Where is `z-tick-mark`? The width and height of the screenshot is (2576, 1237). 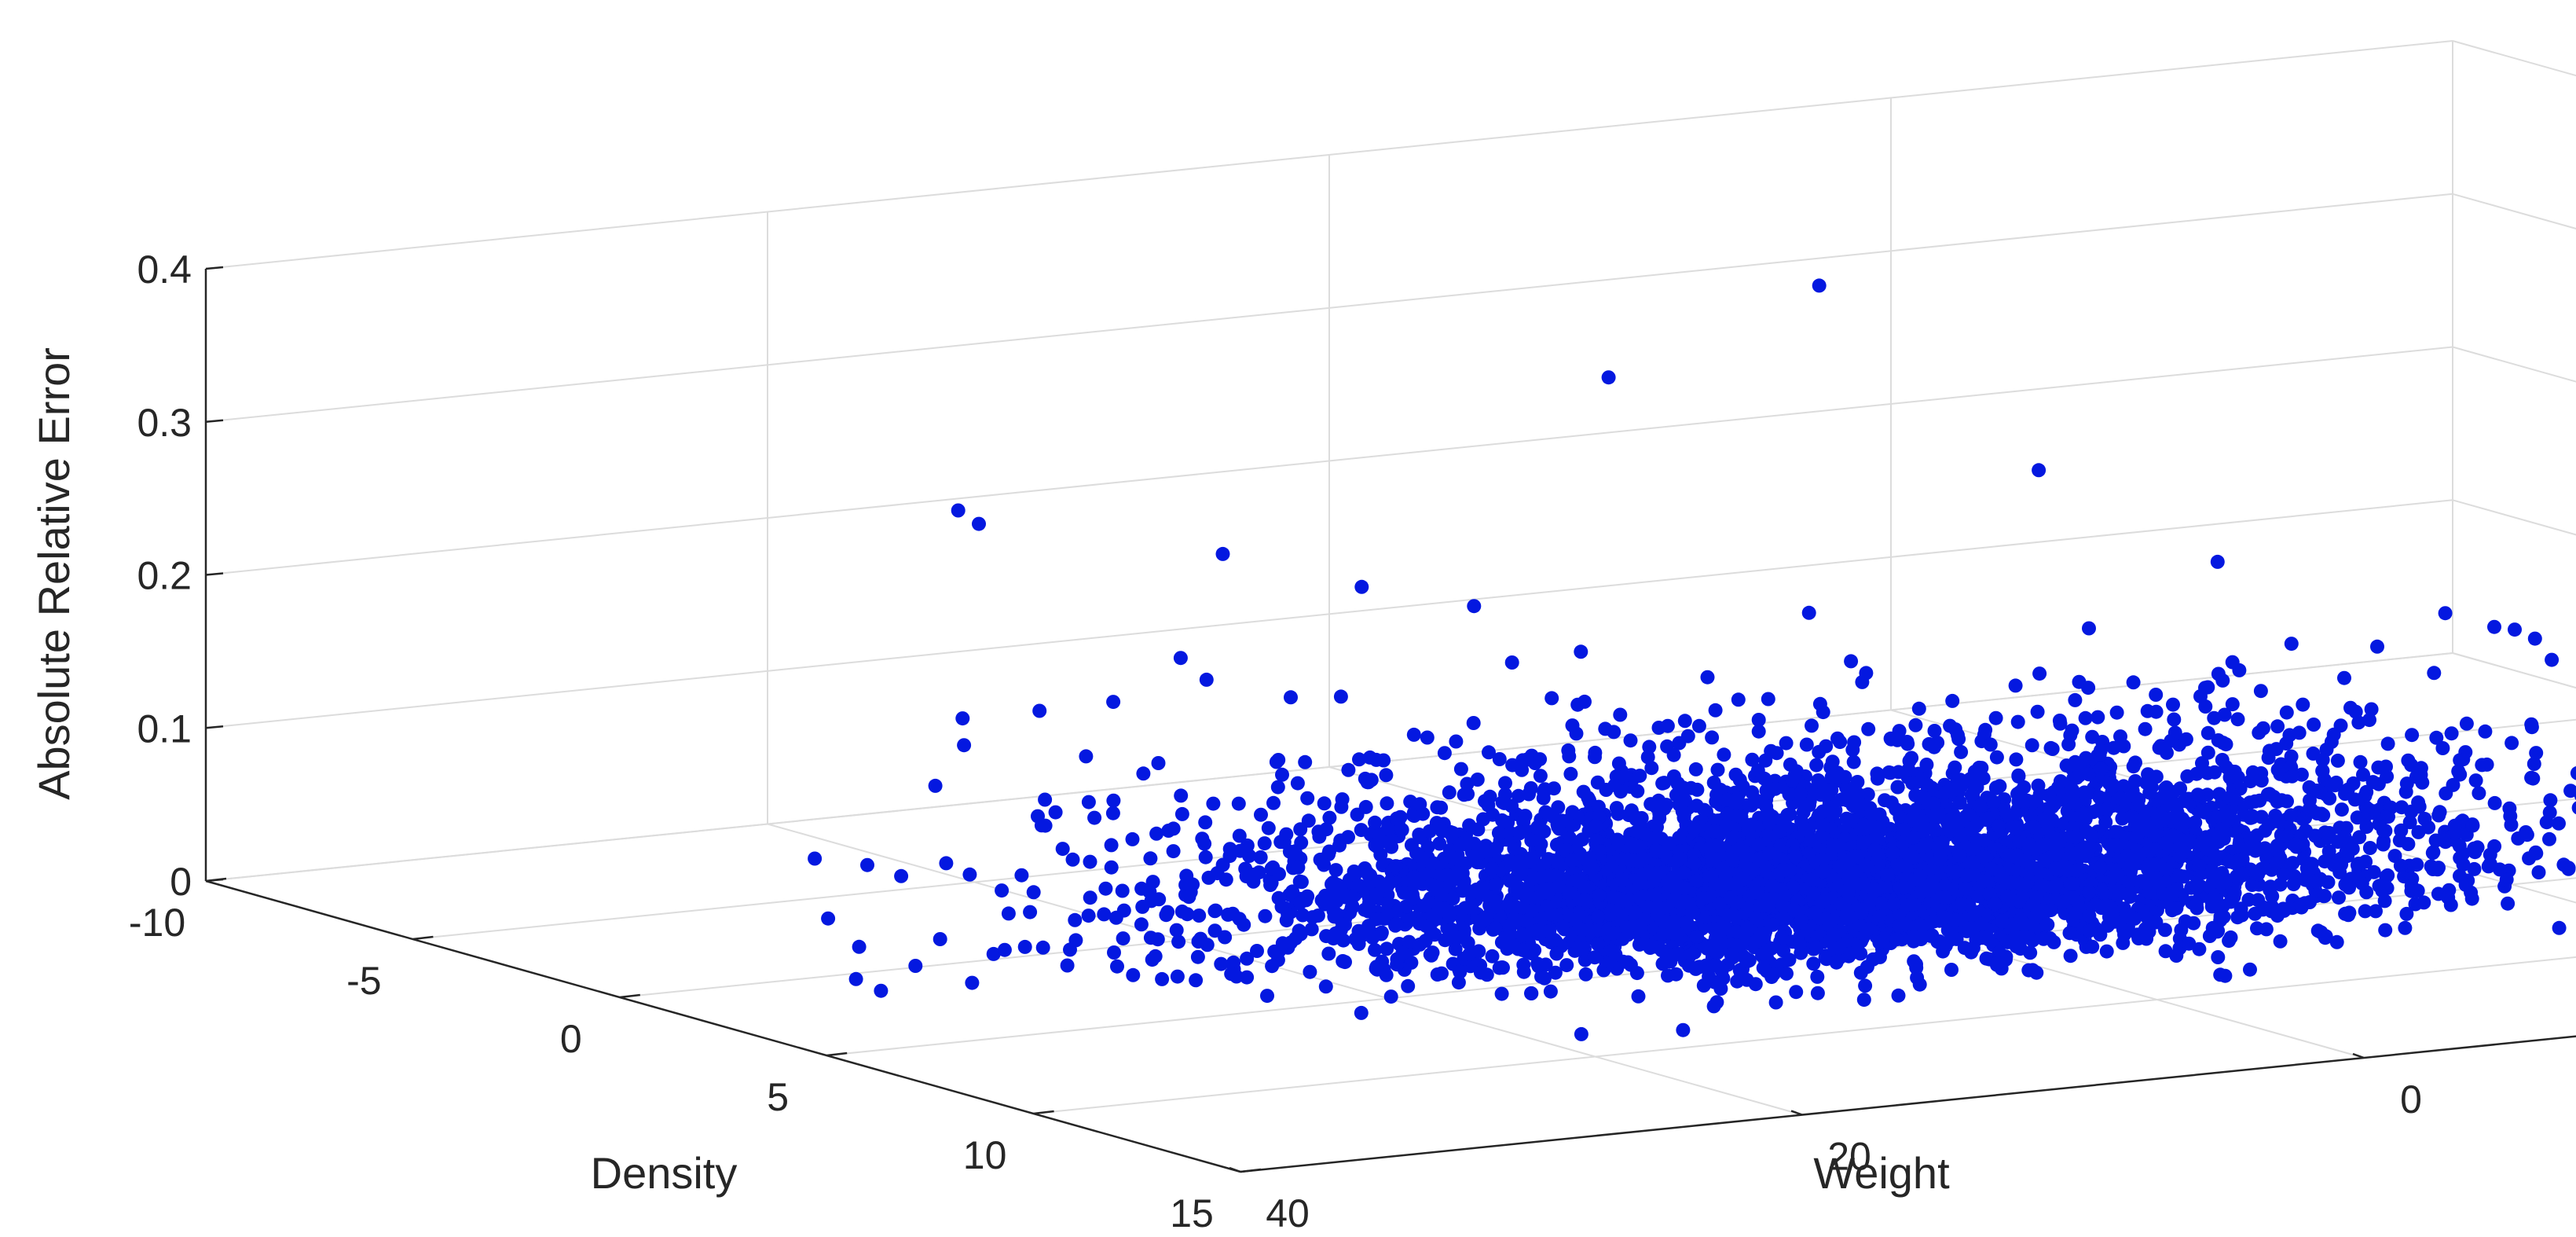 z-tick-mark is located at coordinates (214, 574).